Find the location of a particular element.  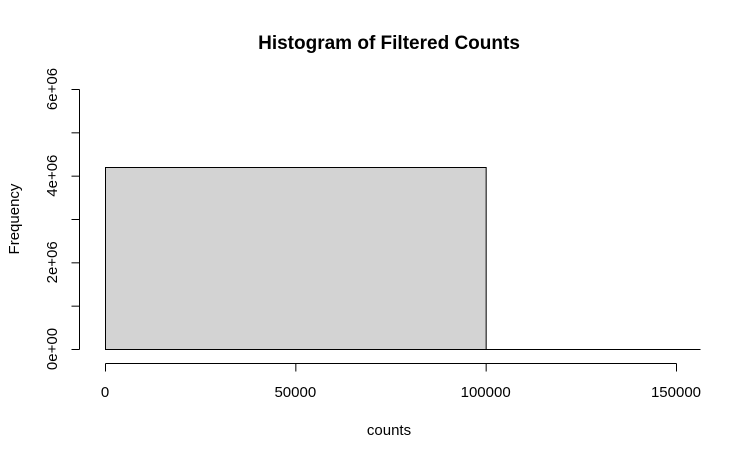

y-axis: 0e+00 2e+06 4e+06 6e+06 is located at coordinates (62, 219).